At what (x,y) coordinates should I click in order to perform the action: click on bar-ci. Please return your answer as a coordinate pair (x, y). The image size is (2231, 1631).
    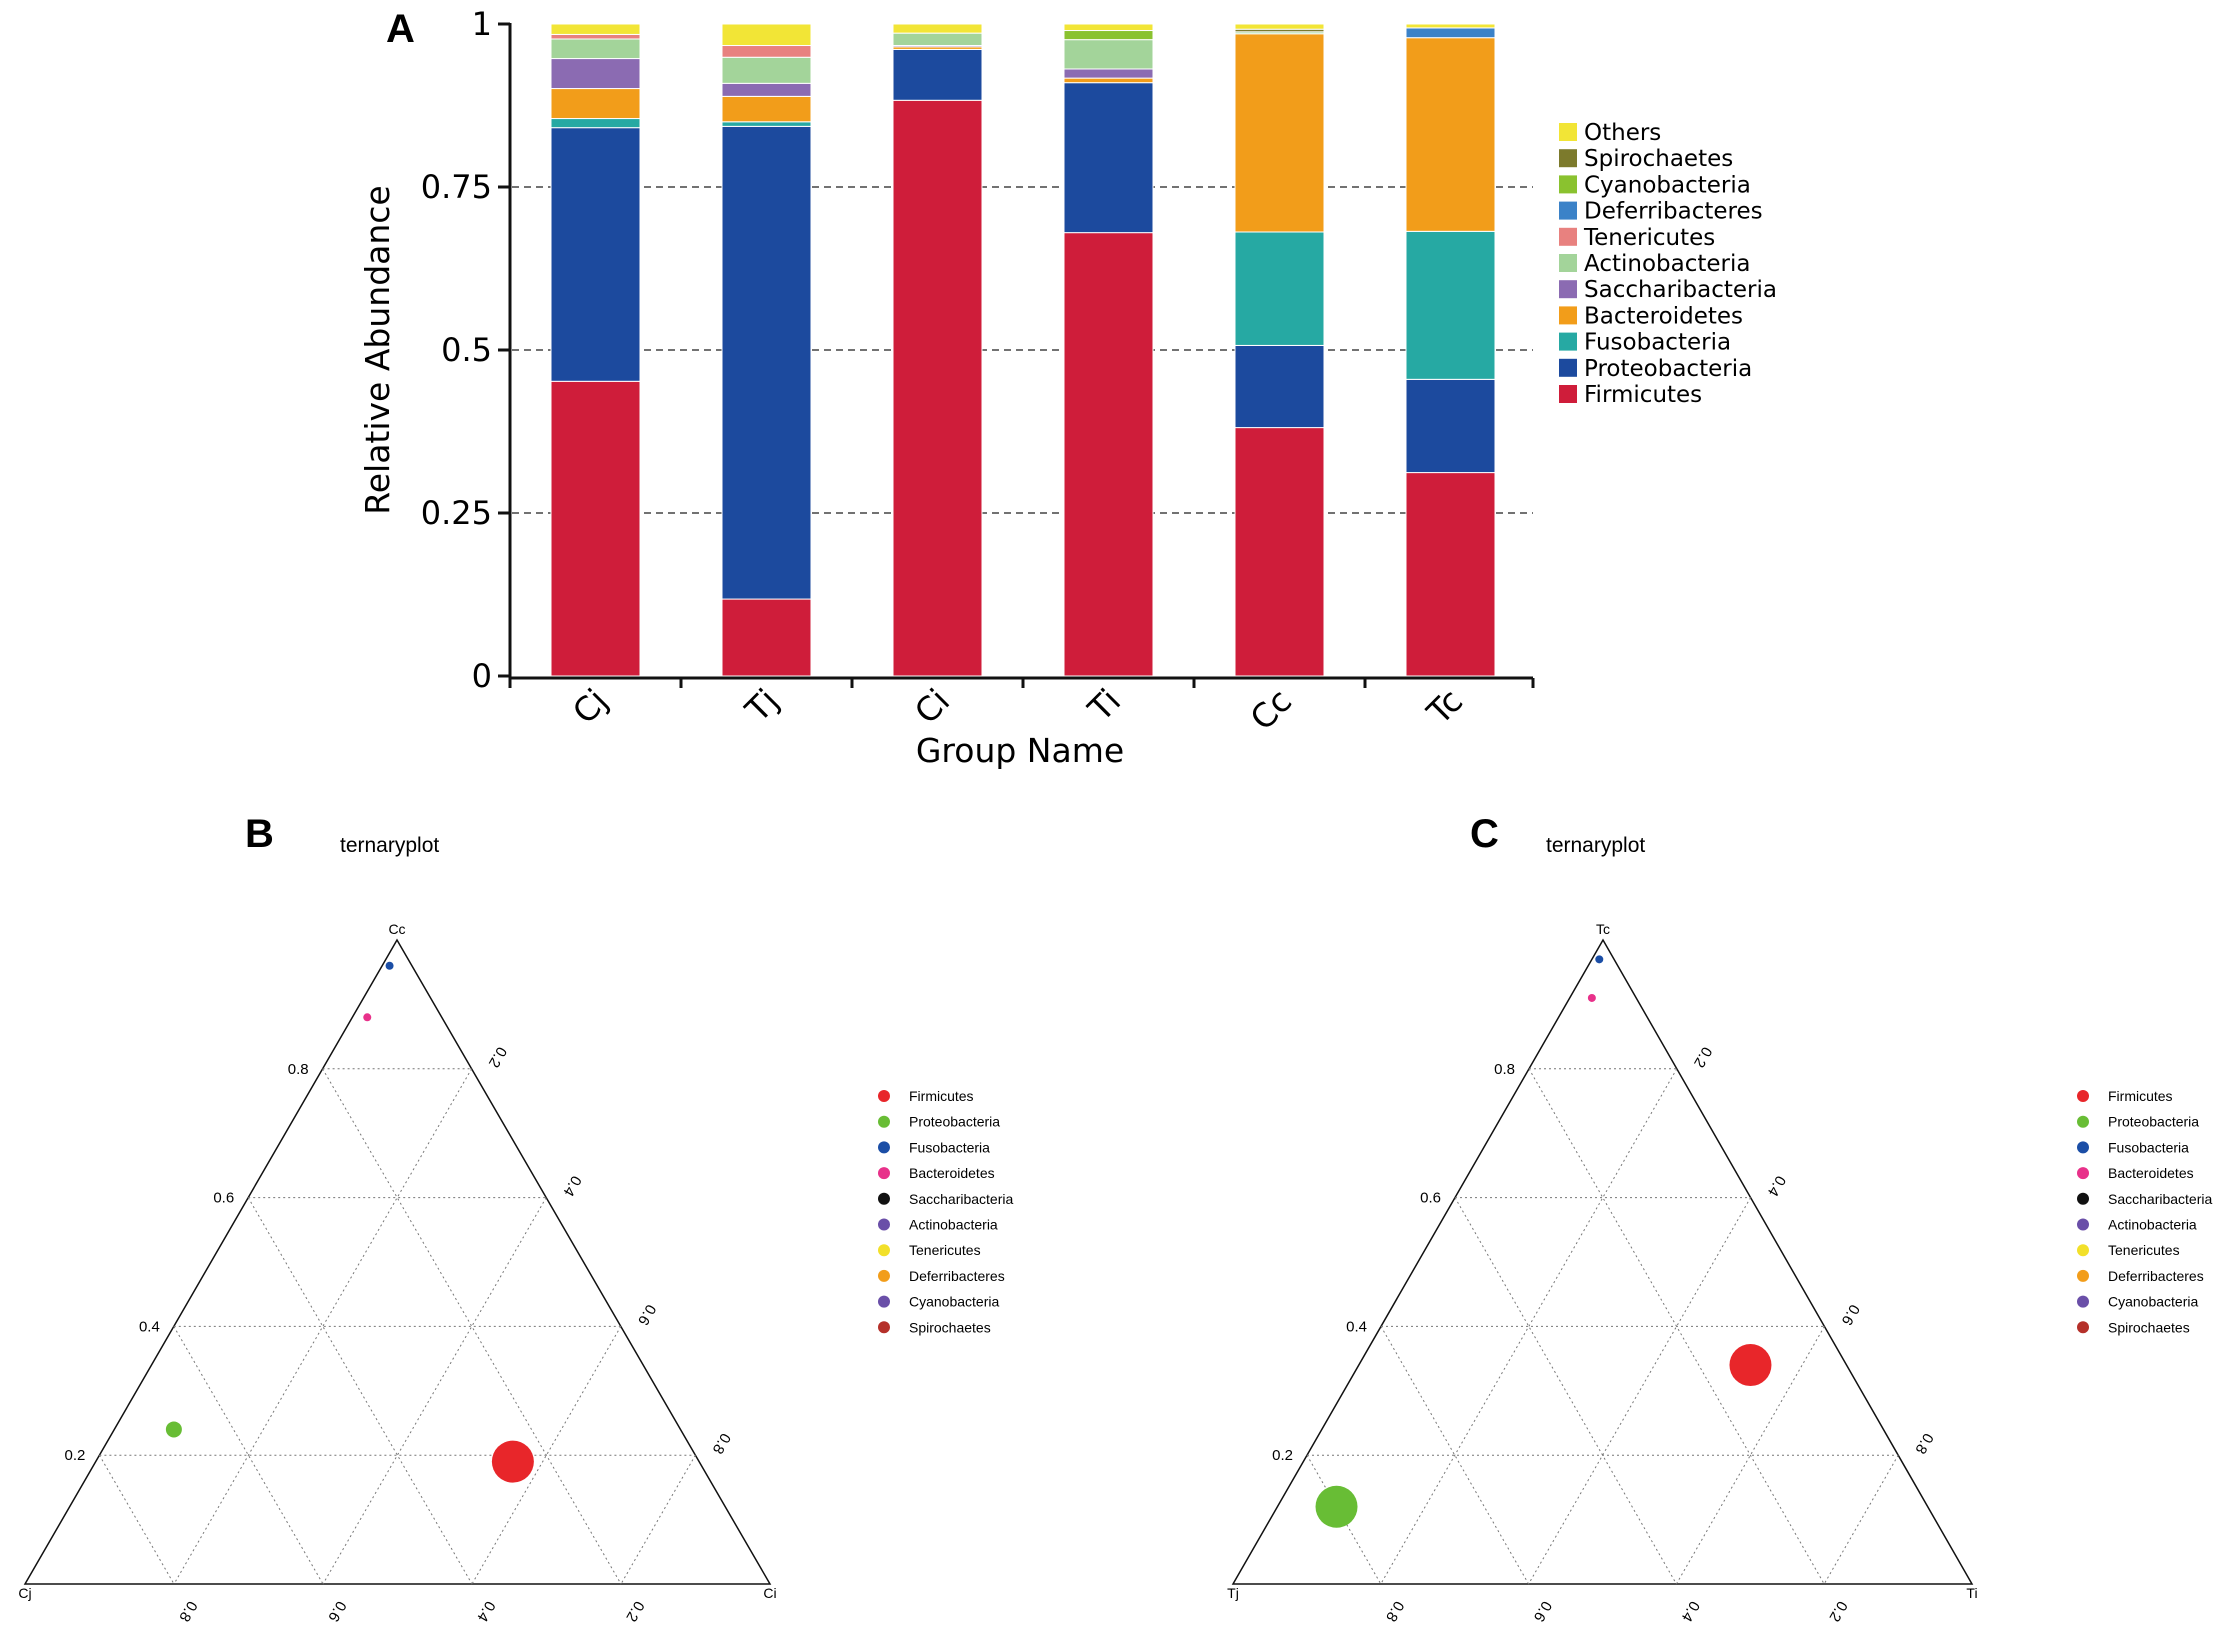
    Looking at the image, I should click on (937, 350).